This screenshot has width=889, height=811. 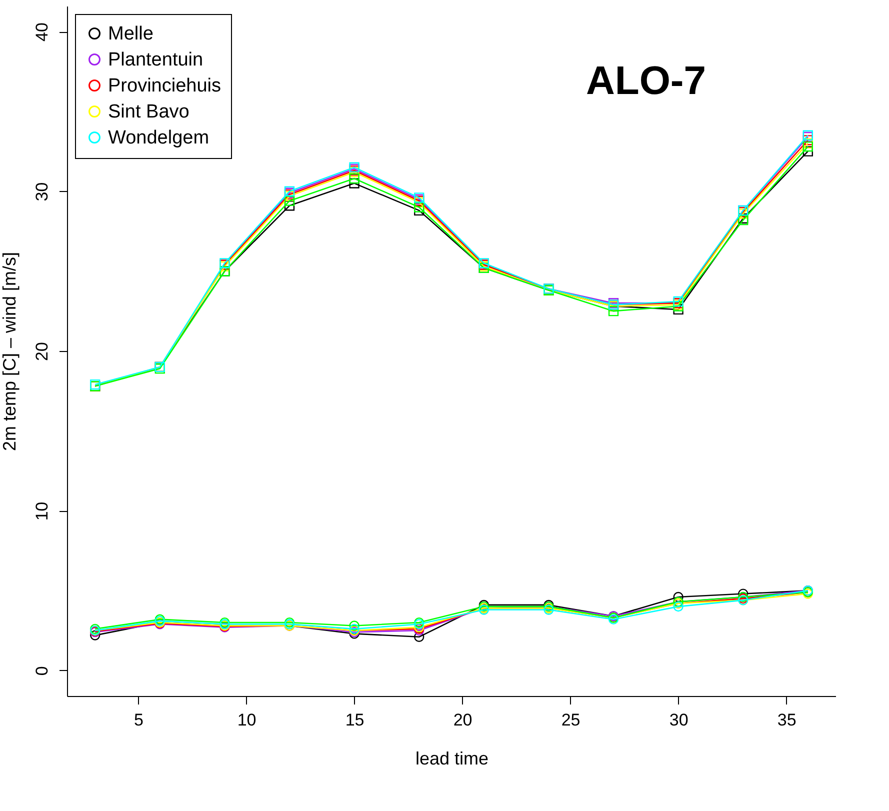 I want to click on x-tick-label: 30, so click(x=678, y=720).